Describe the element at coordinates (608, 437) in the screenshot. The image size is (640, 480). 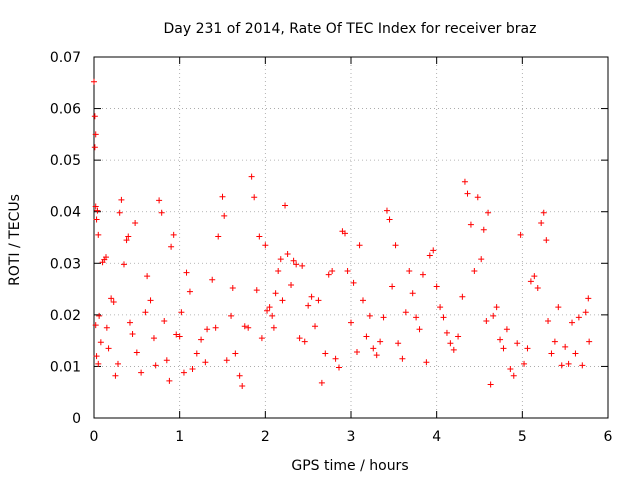
I see `x-tick-label: 6` at that location.